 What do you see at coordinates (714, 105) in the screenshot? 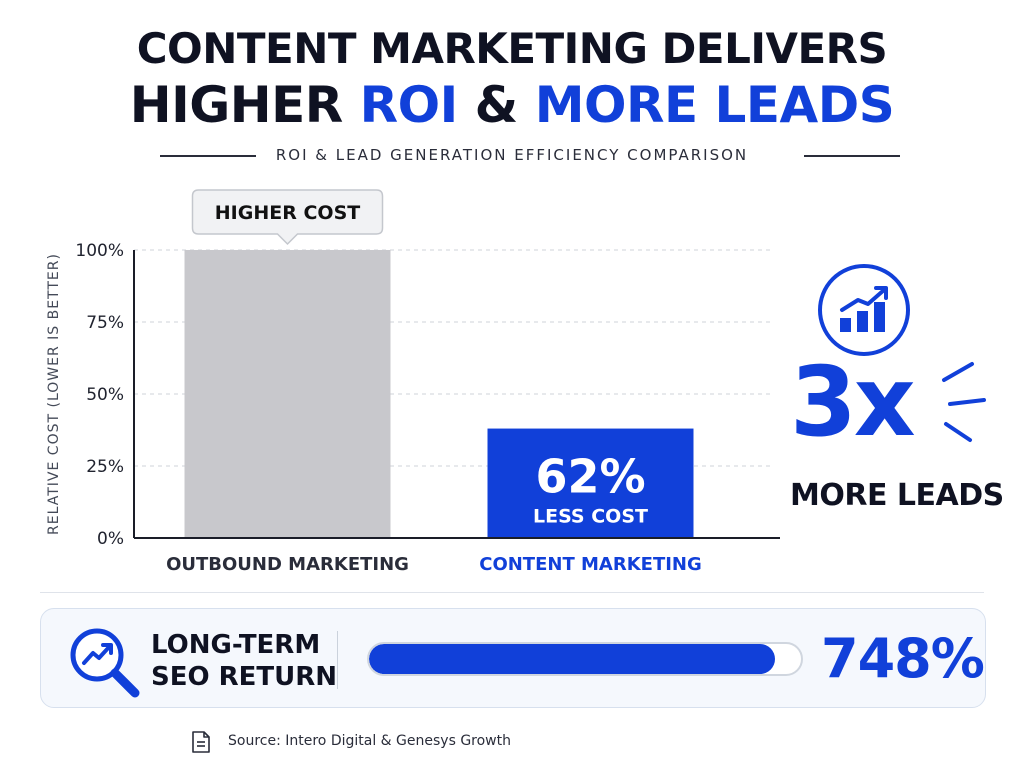
I see `headline-more-leads: MORE LEADS` at bounding box center [714, 105].